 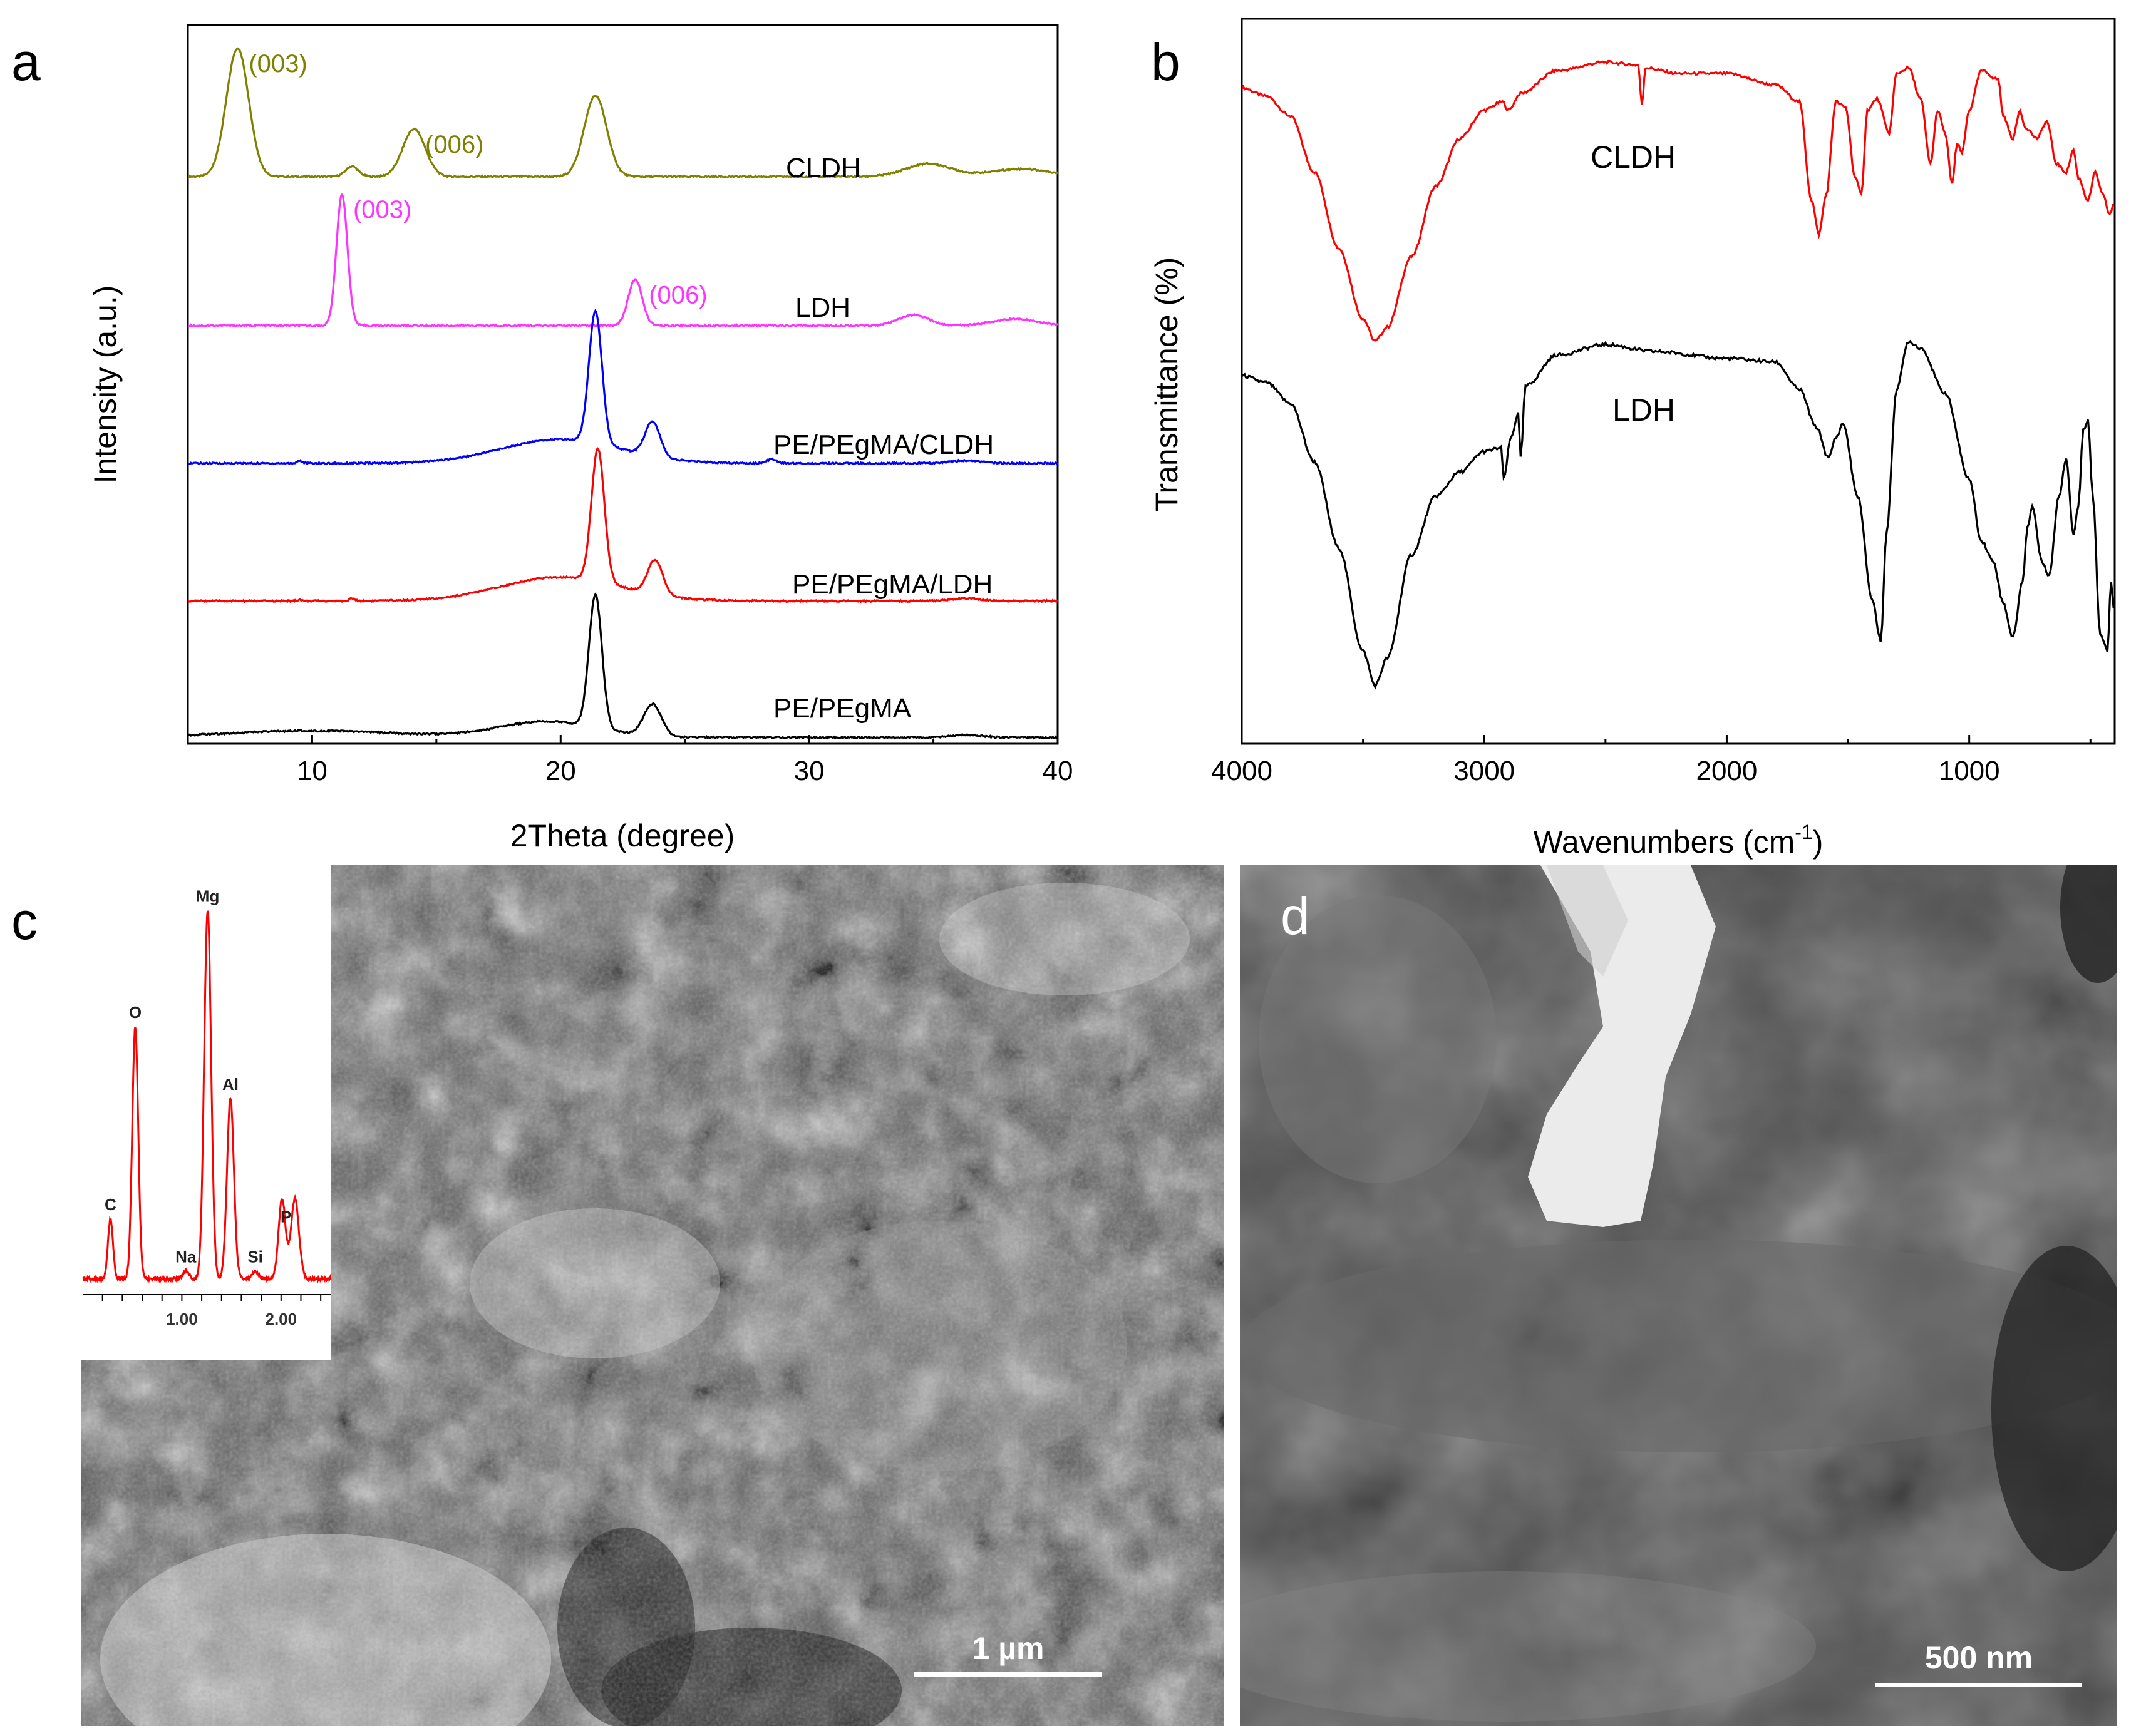 I want to click on panel-b-xlabel-main: Wavenumbers (cm, so click(x=1664, y=842).